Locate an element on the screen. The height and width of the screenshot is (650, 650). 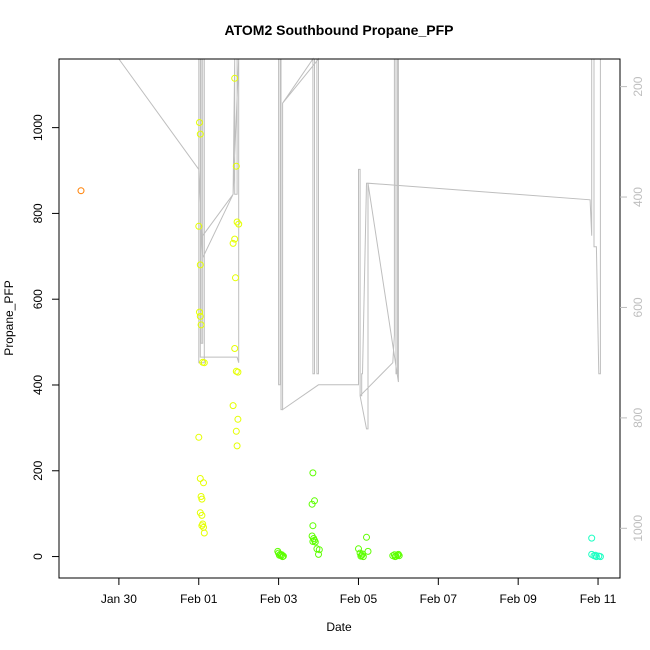
y-right-tick-label: 800 is located at coordinates (638, 418).